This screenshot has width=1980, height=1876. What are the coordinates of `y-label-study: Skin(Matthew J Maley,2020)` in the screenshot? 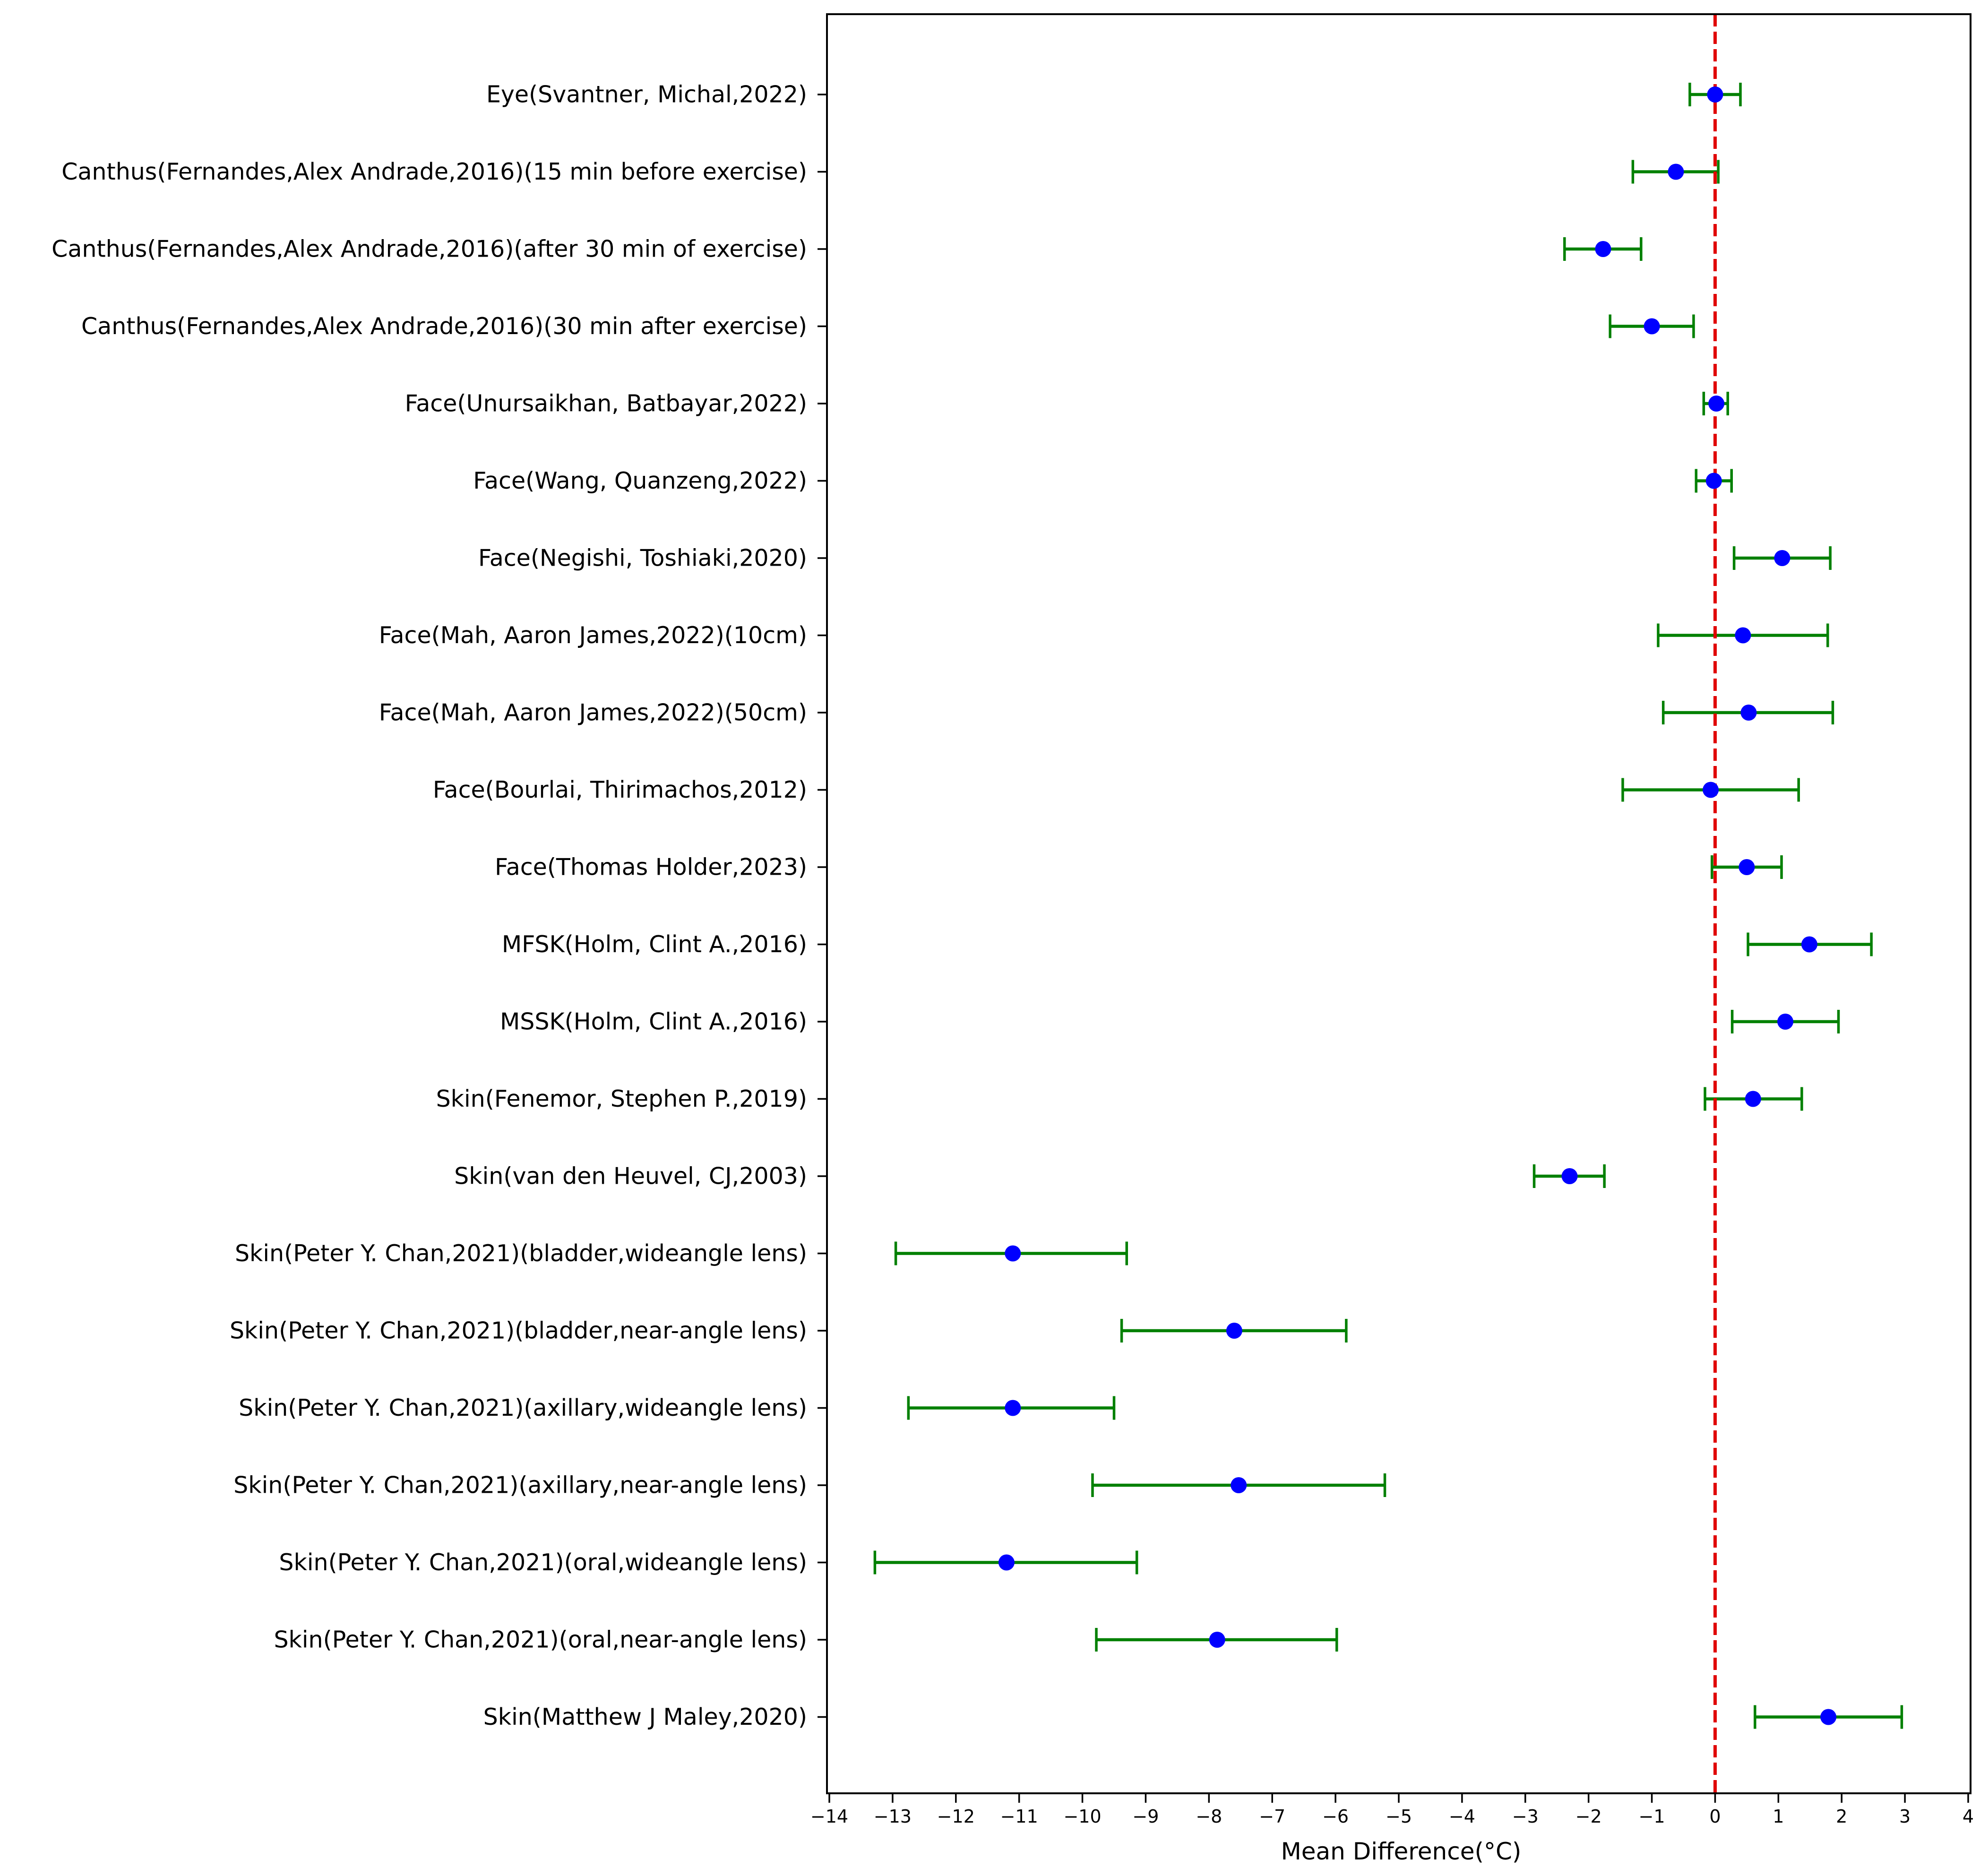 It's located at (645, 1717).